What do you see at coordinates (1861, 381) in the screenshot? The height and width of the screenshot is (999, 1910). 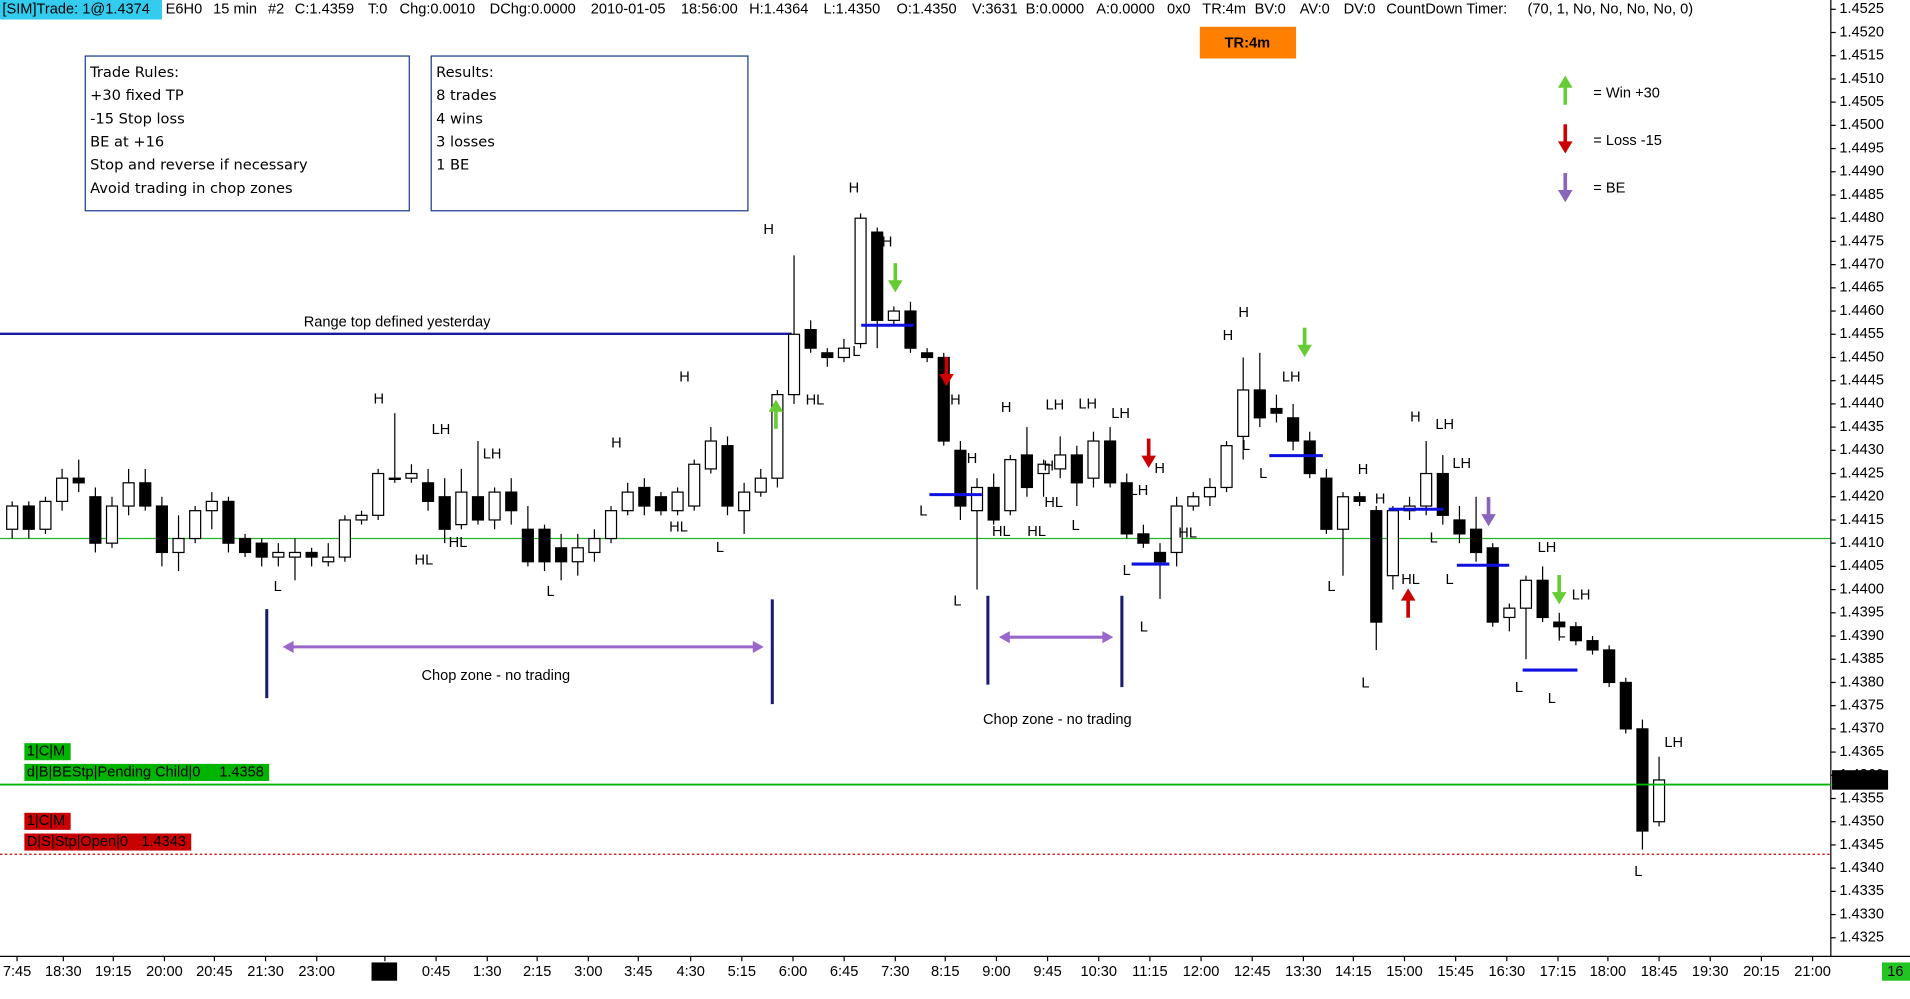 I see `y-tick-label: 1.4445` at bounding box center [1861, 381].